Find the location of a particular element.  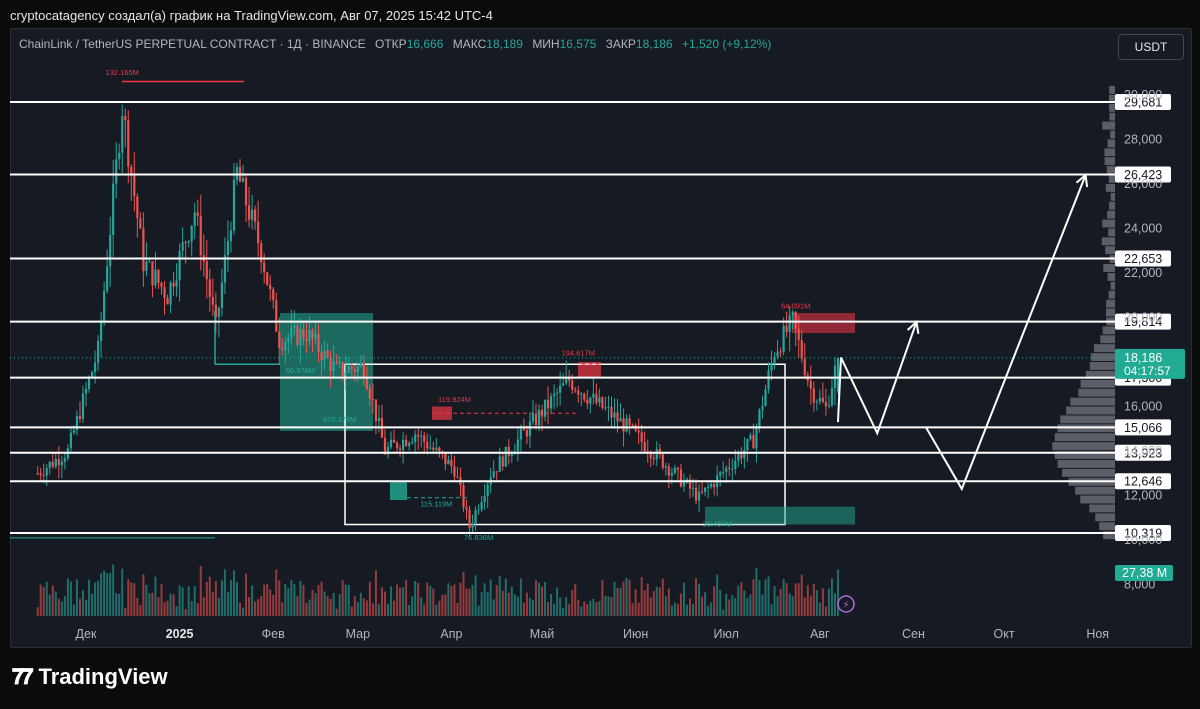

y-axis-tick-label: 22,000 is located at coordinates (1143, 273).